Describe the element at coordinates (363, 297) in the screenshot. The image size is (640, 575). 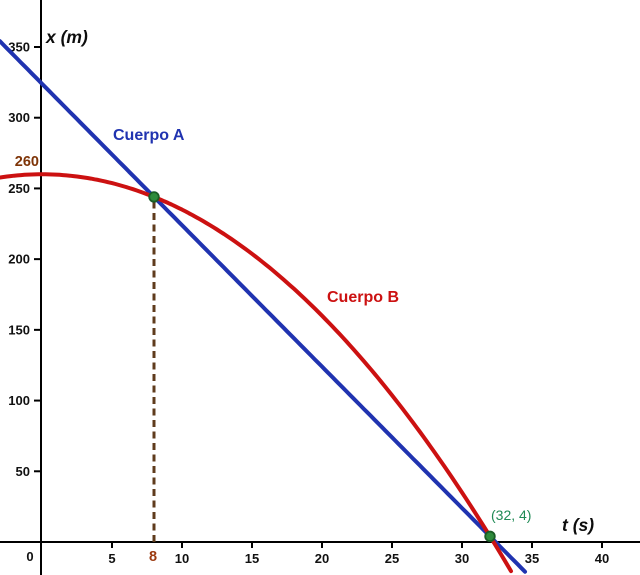
I see `series-b-label: Cuerpo B` at that location.